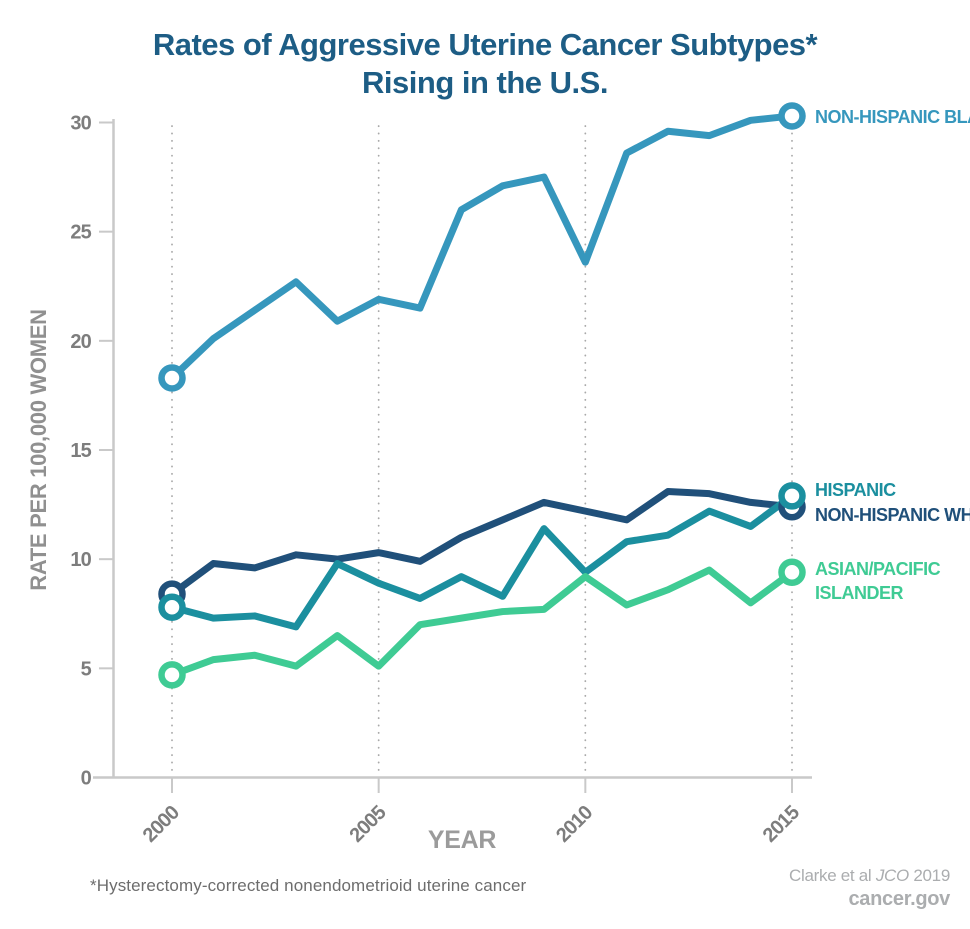  What do you see at coordinates (80, 342) in the screenshot?
I see `y-tick-label: 20` at bounding box center [80, 342].